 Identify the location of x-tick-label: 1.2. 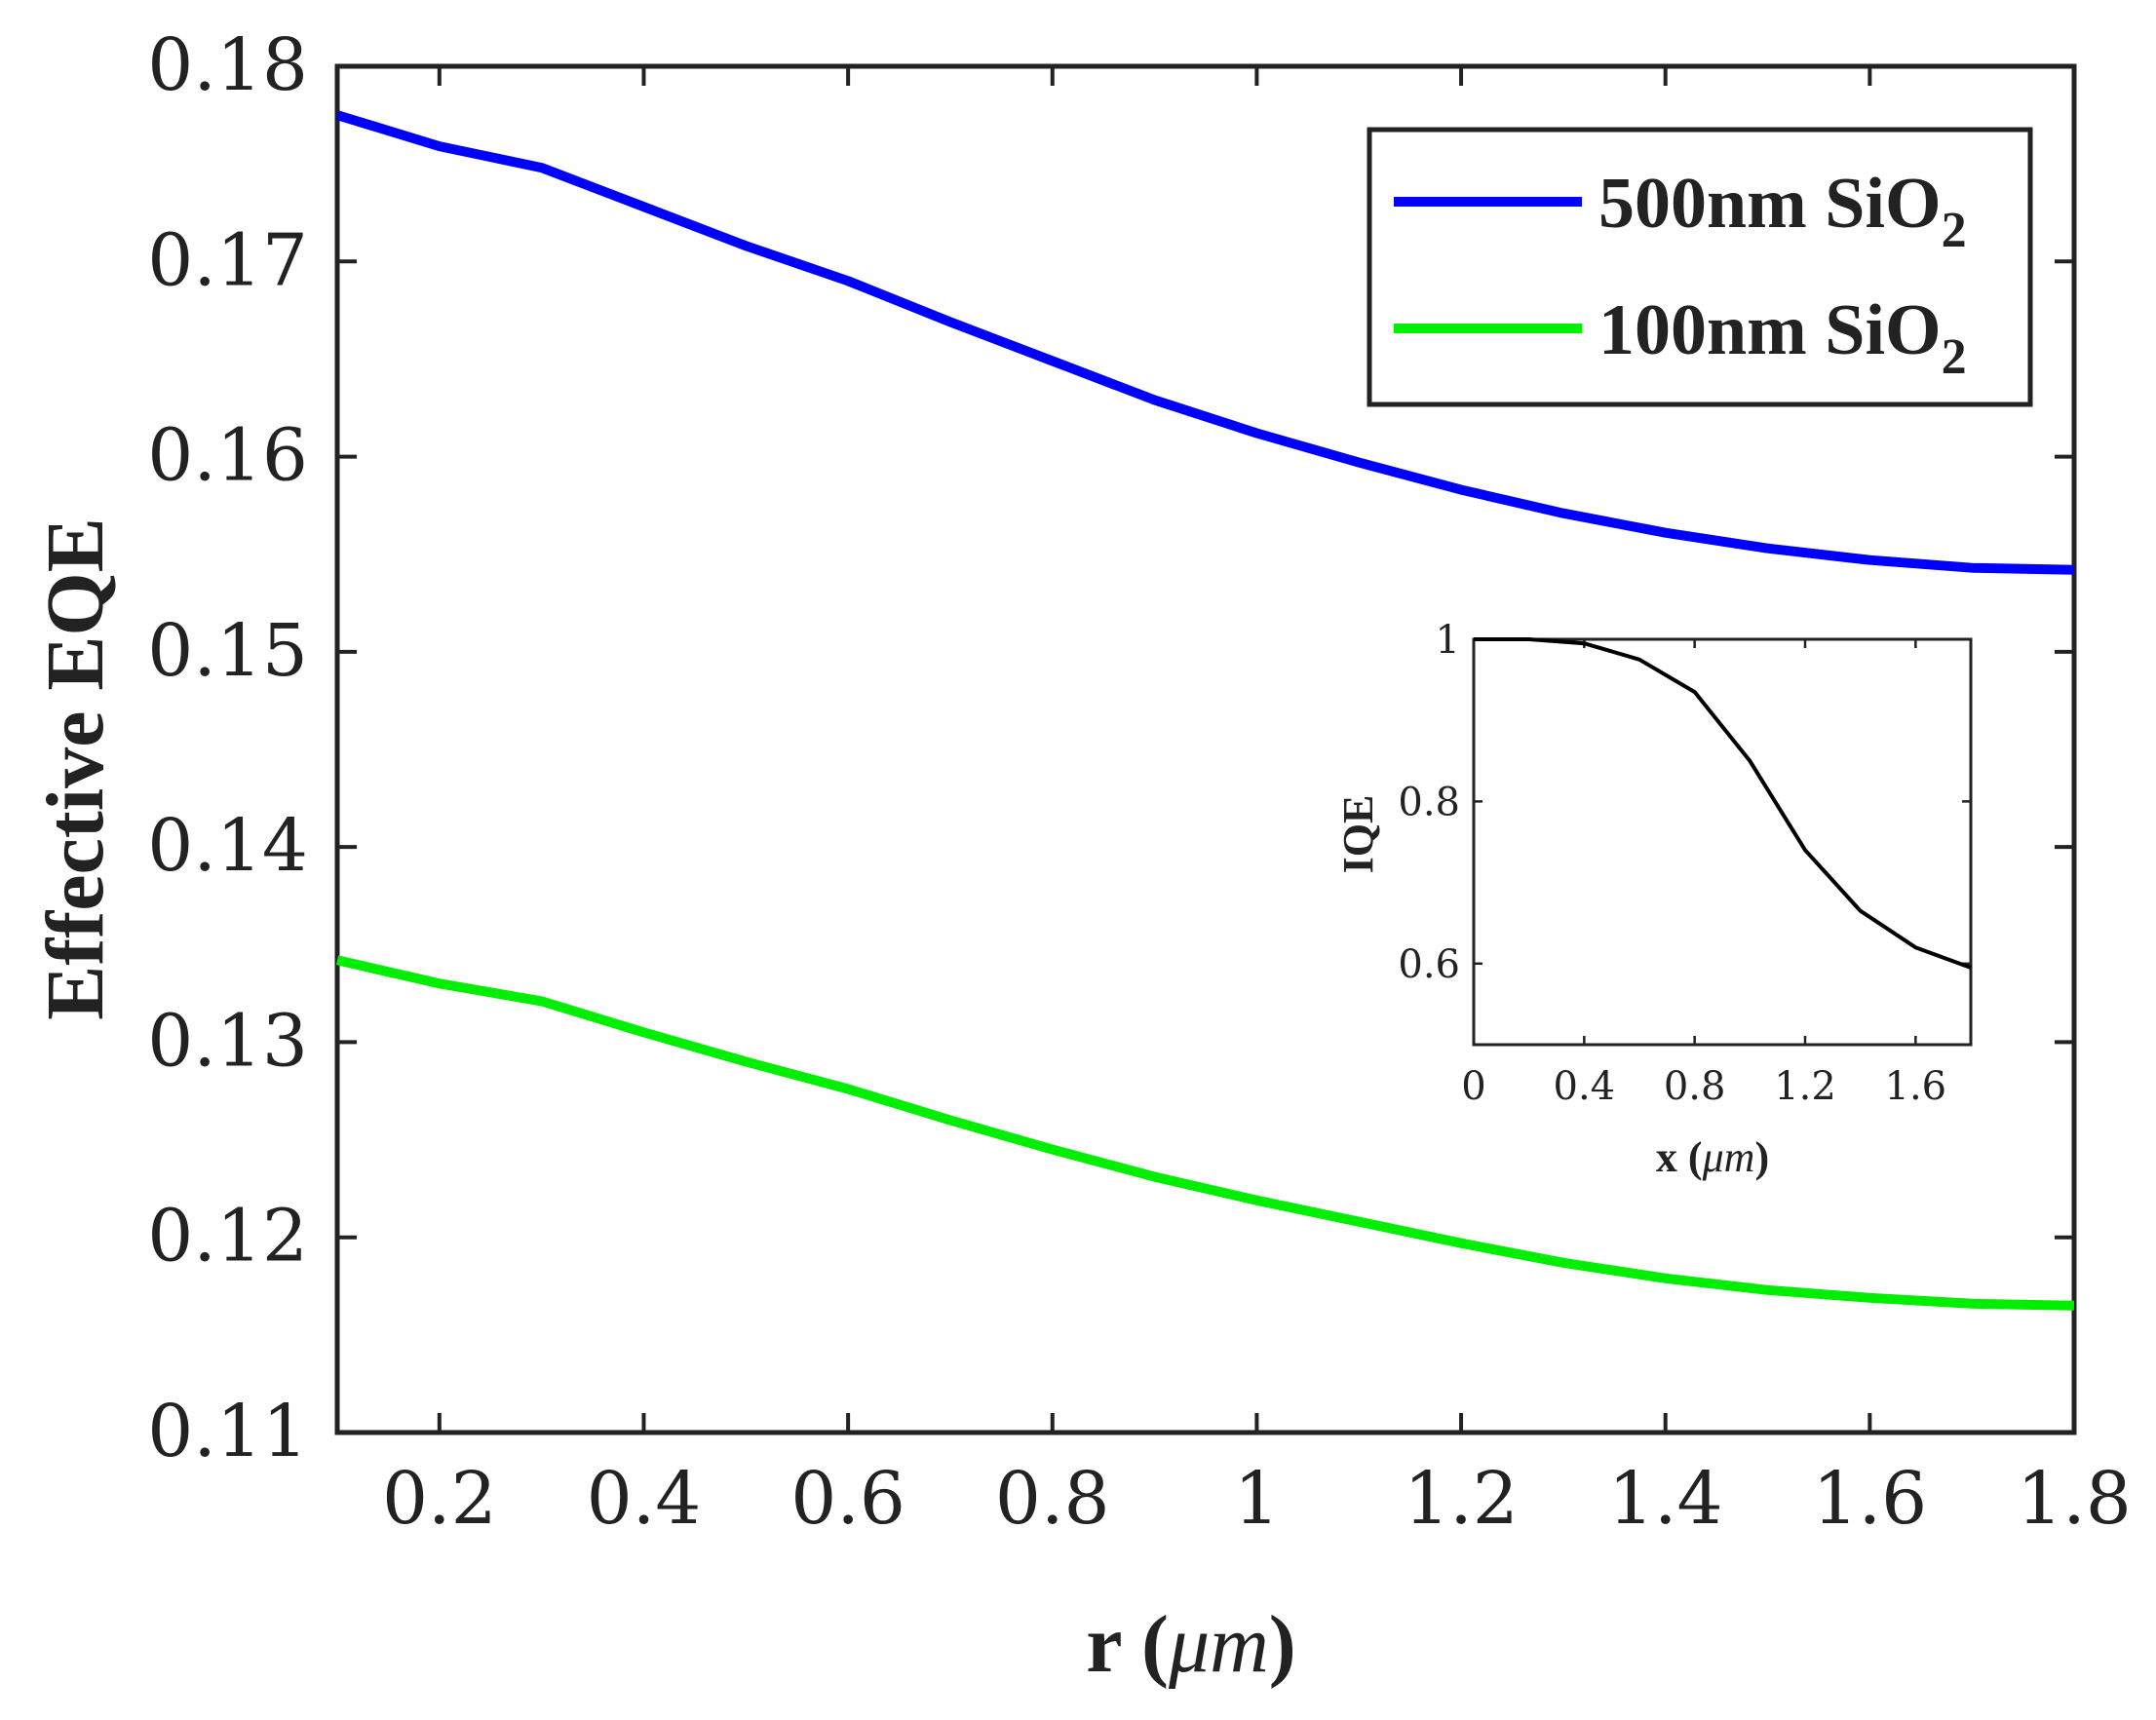
(1461, 1499).